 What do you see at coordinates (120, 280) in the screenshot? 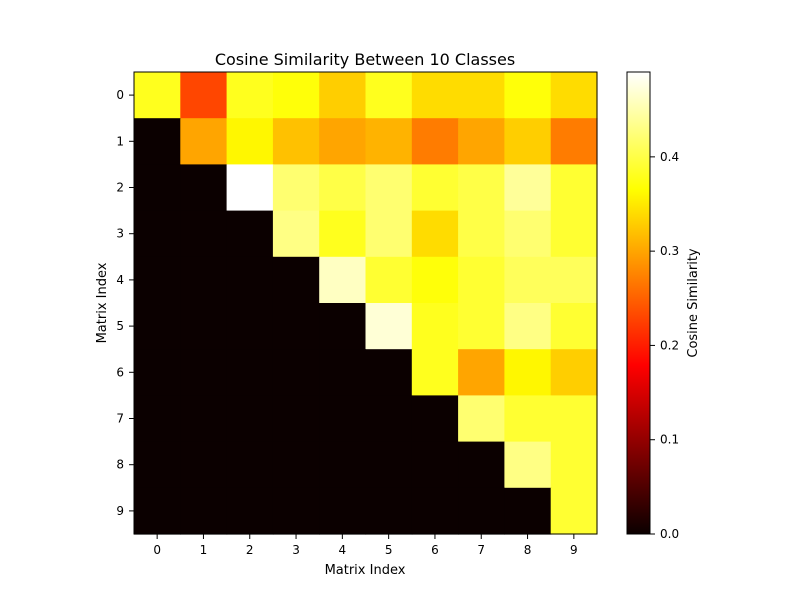
I see `y-tick-label: 4` at bounding box center [120, 280].